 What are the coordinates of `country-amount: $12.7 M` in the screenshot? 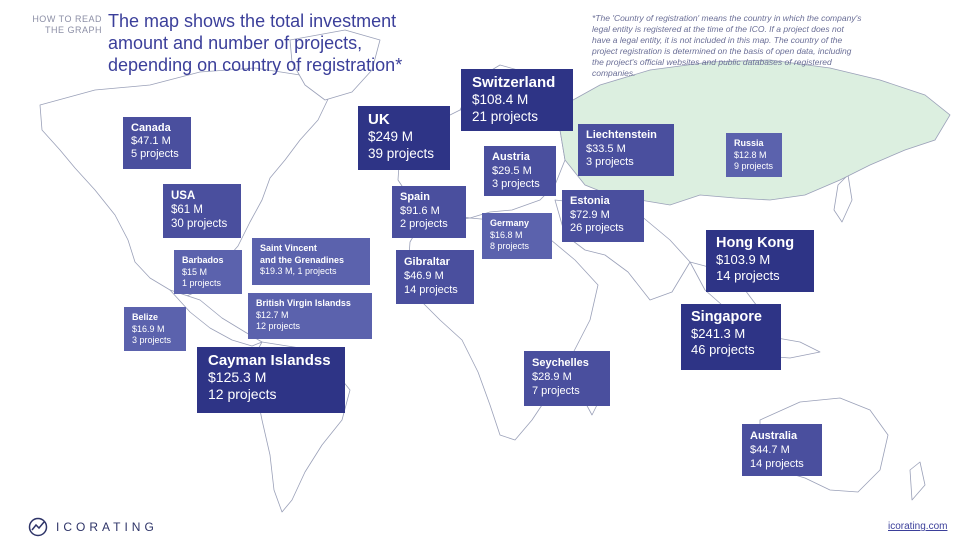 It's located at (272, 314).